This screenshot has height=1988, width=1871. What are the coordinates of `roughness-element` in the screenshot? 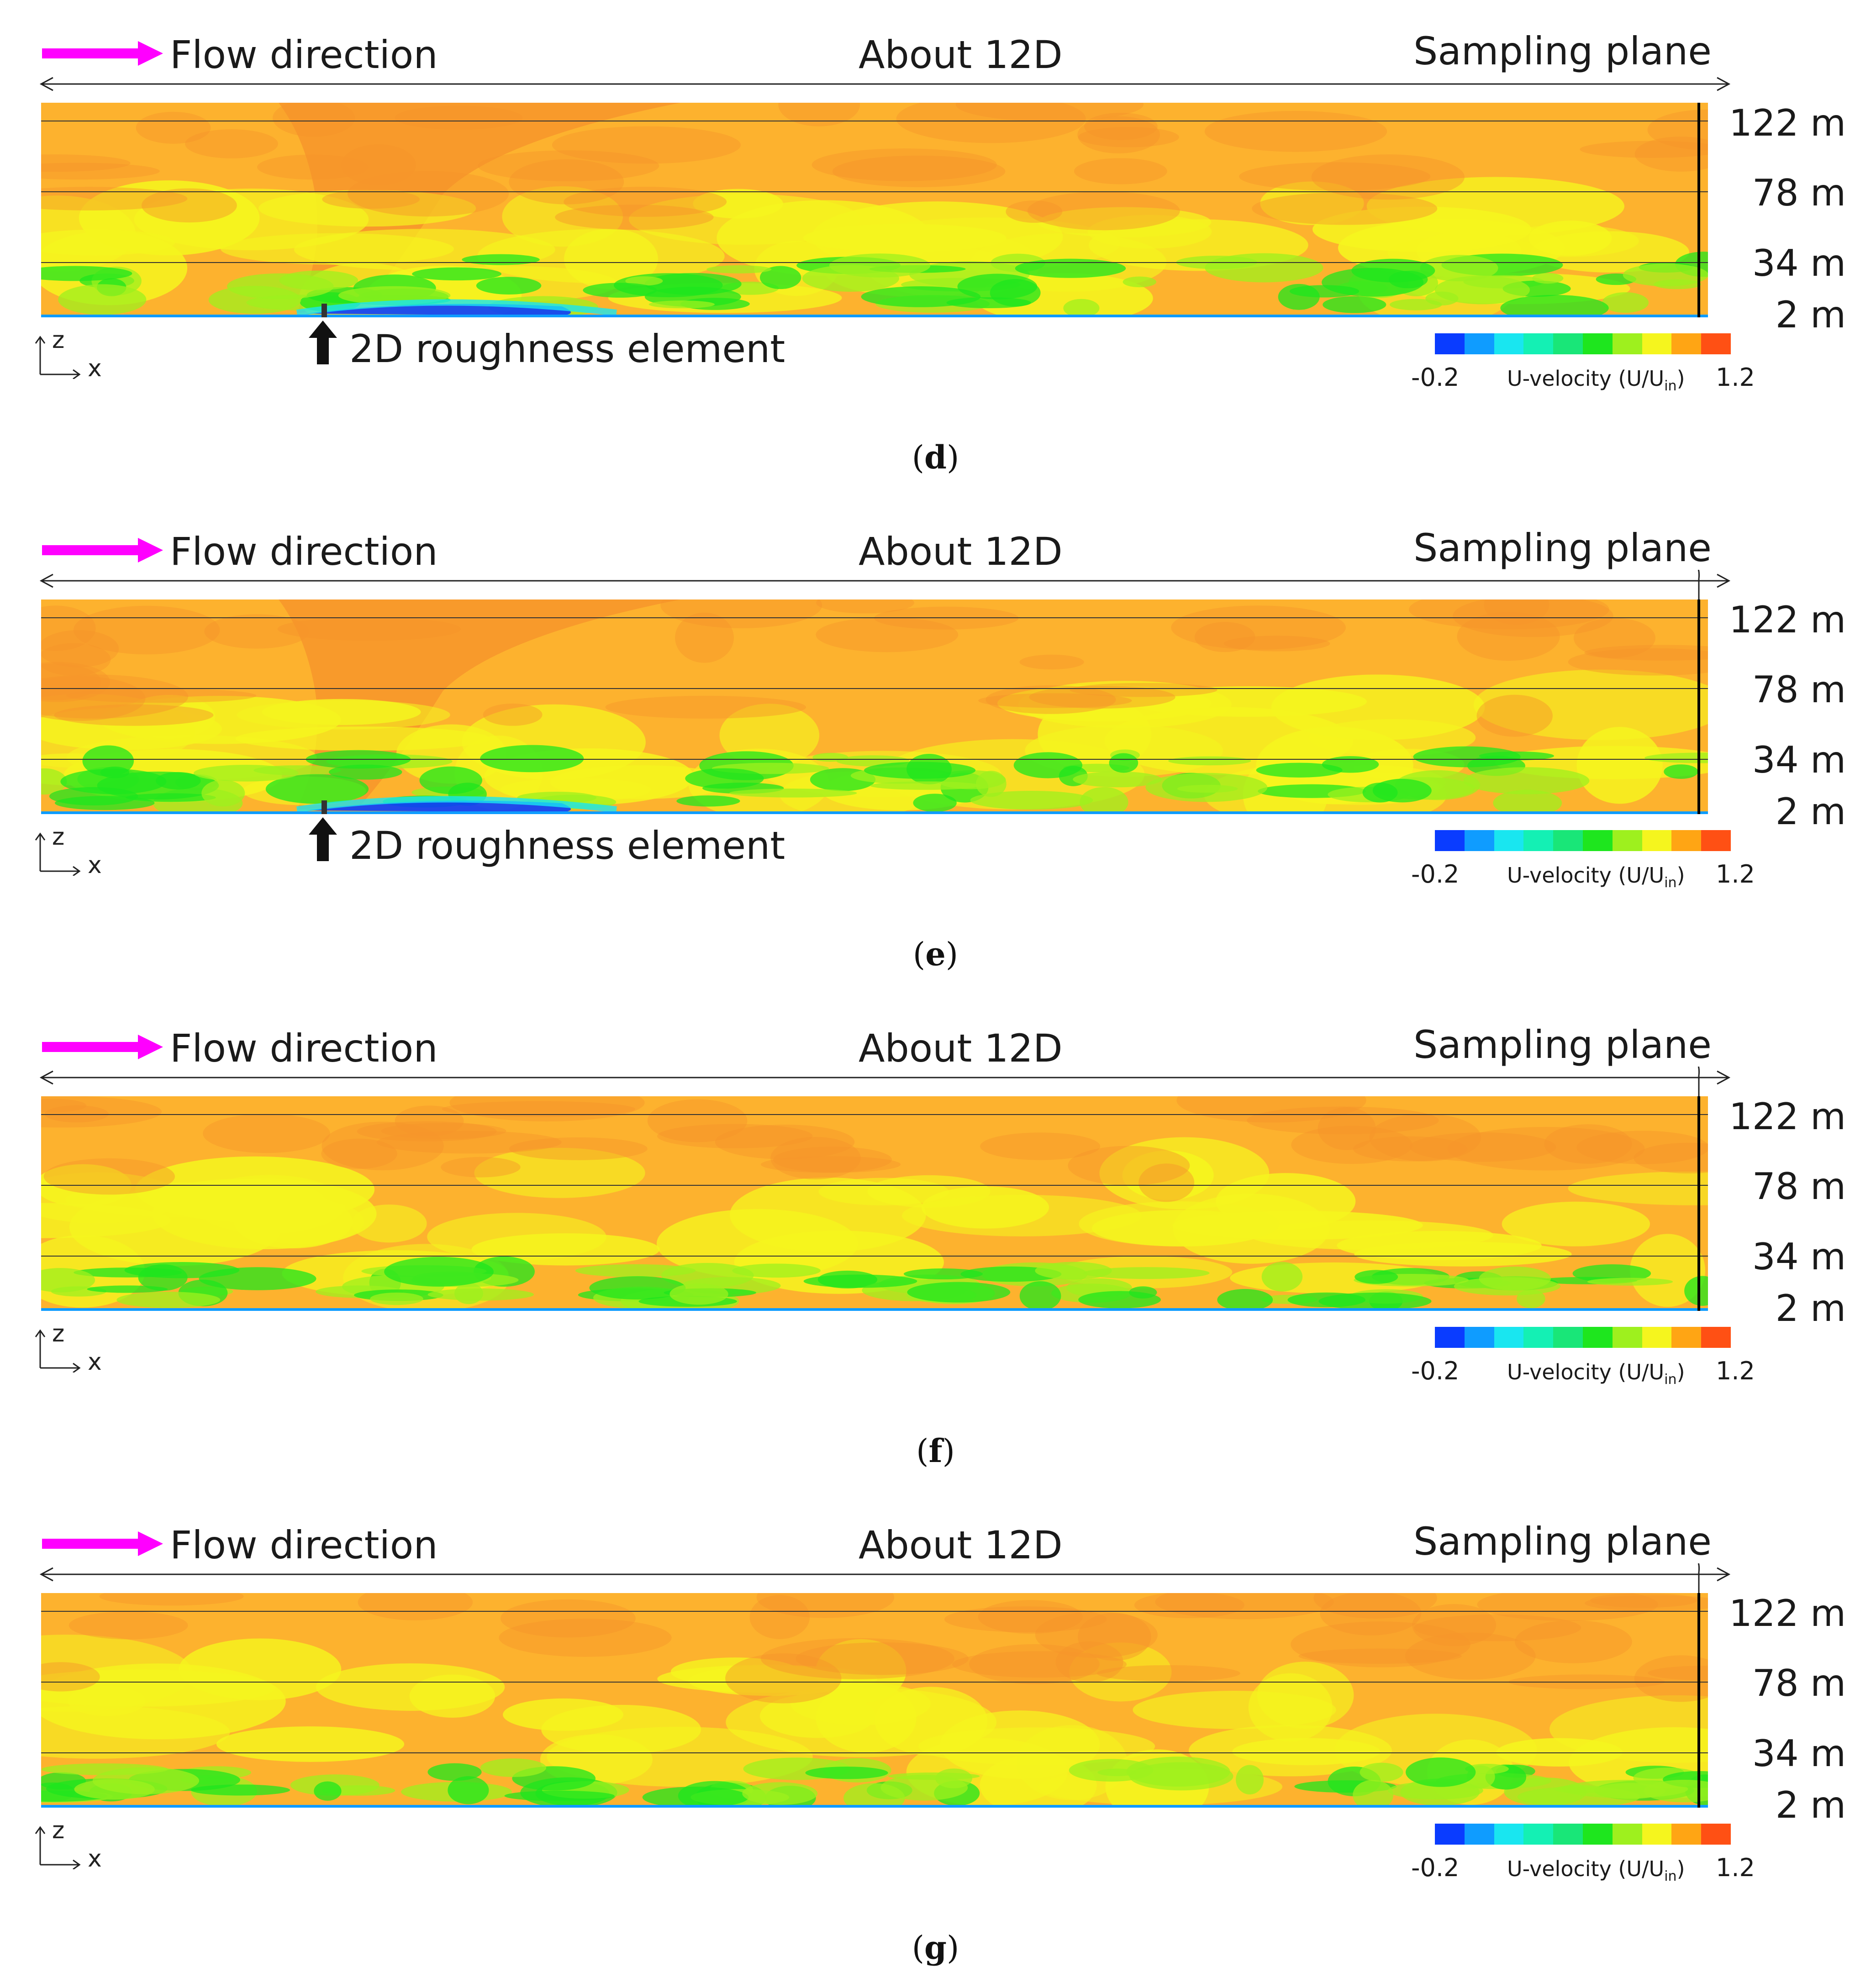 It's located at (324, 807).